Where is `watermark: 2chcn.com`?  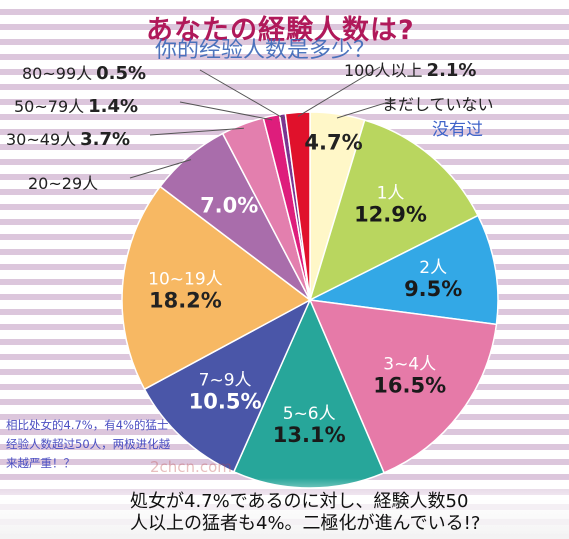
watermark: 2chcn.com is located at coordinates (191, 467).